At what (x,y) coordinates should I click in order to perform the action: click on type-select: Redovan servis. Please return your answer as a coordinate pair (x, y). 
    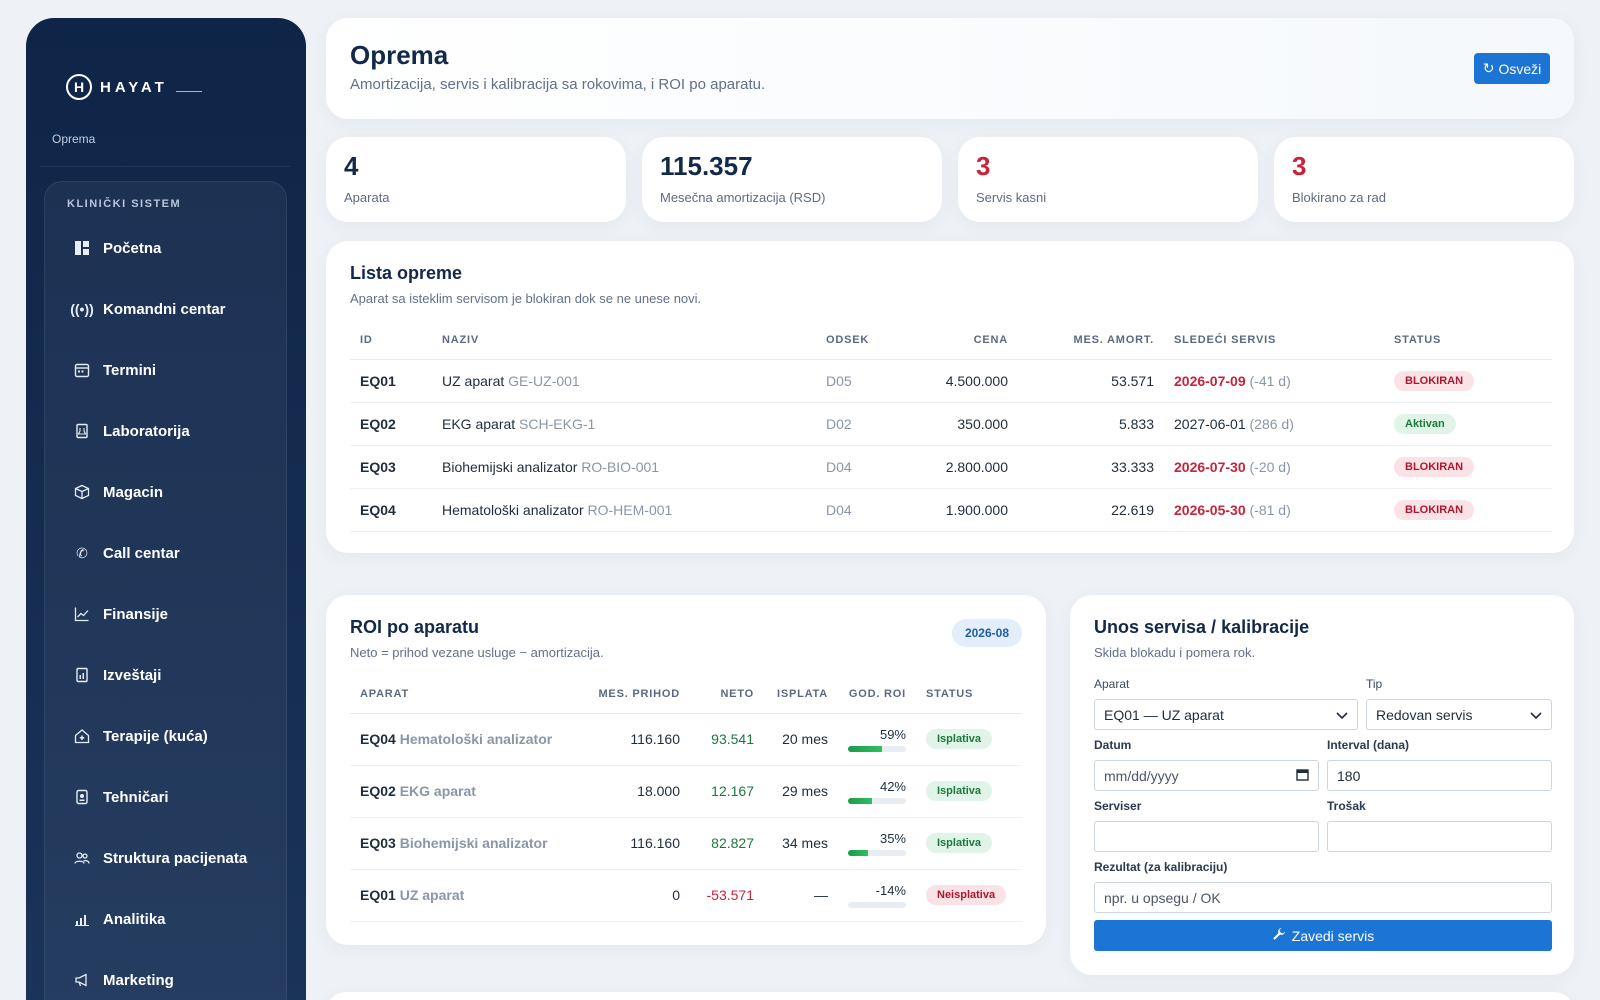
    Looking at the image, I should click on (1459, 714).